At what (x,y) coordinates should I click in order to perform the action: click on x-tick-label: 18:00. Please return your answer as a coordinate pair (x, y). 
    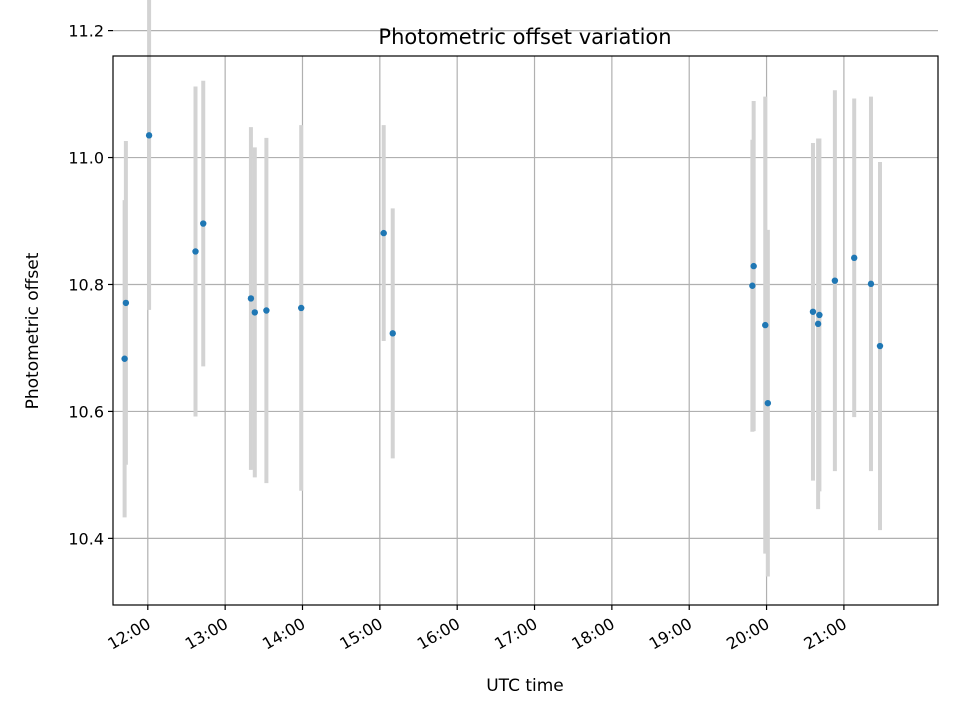
    Looking at the image, I should click on (592, 634).